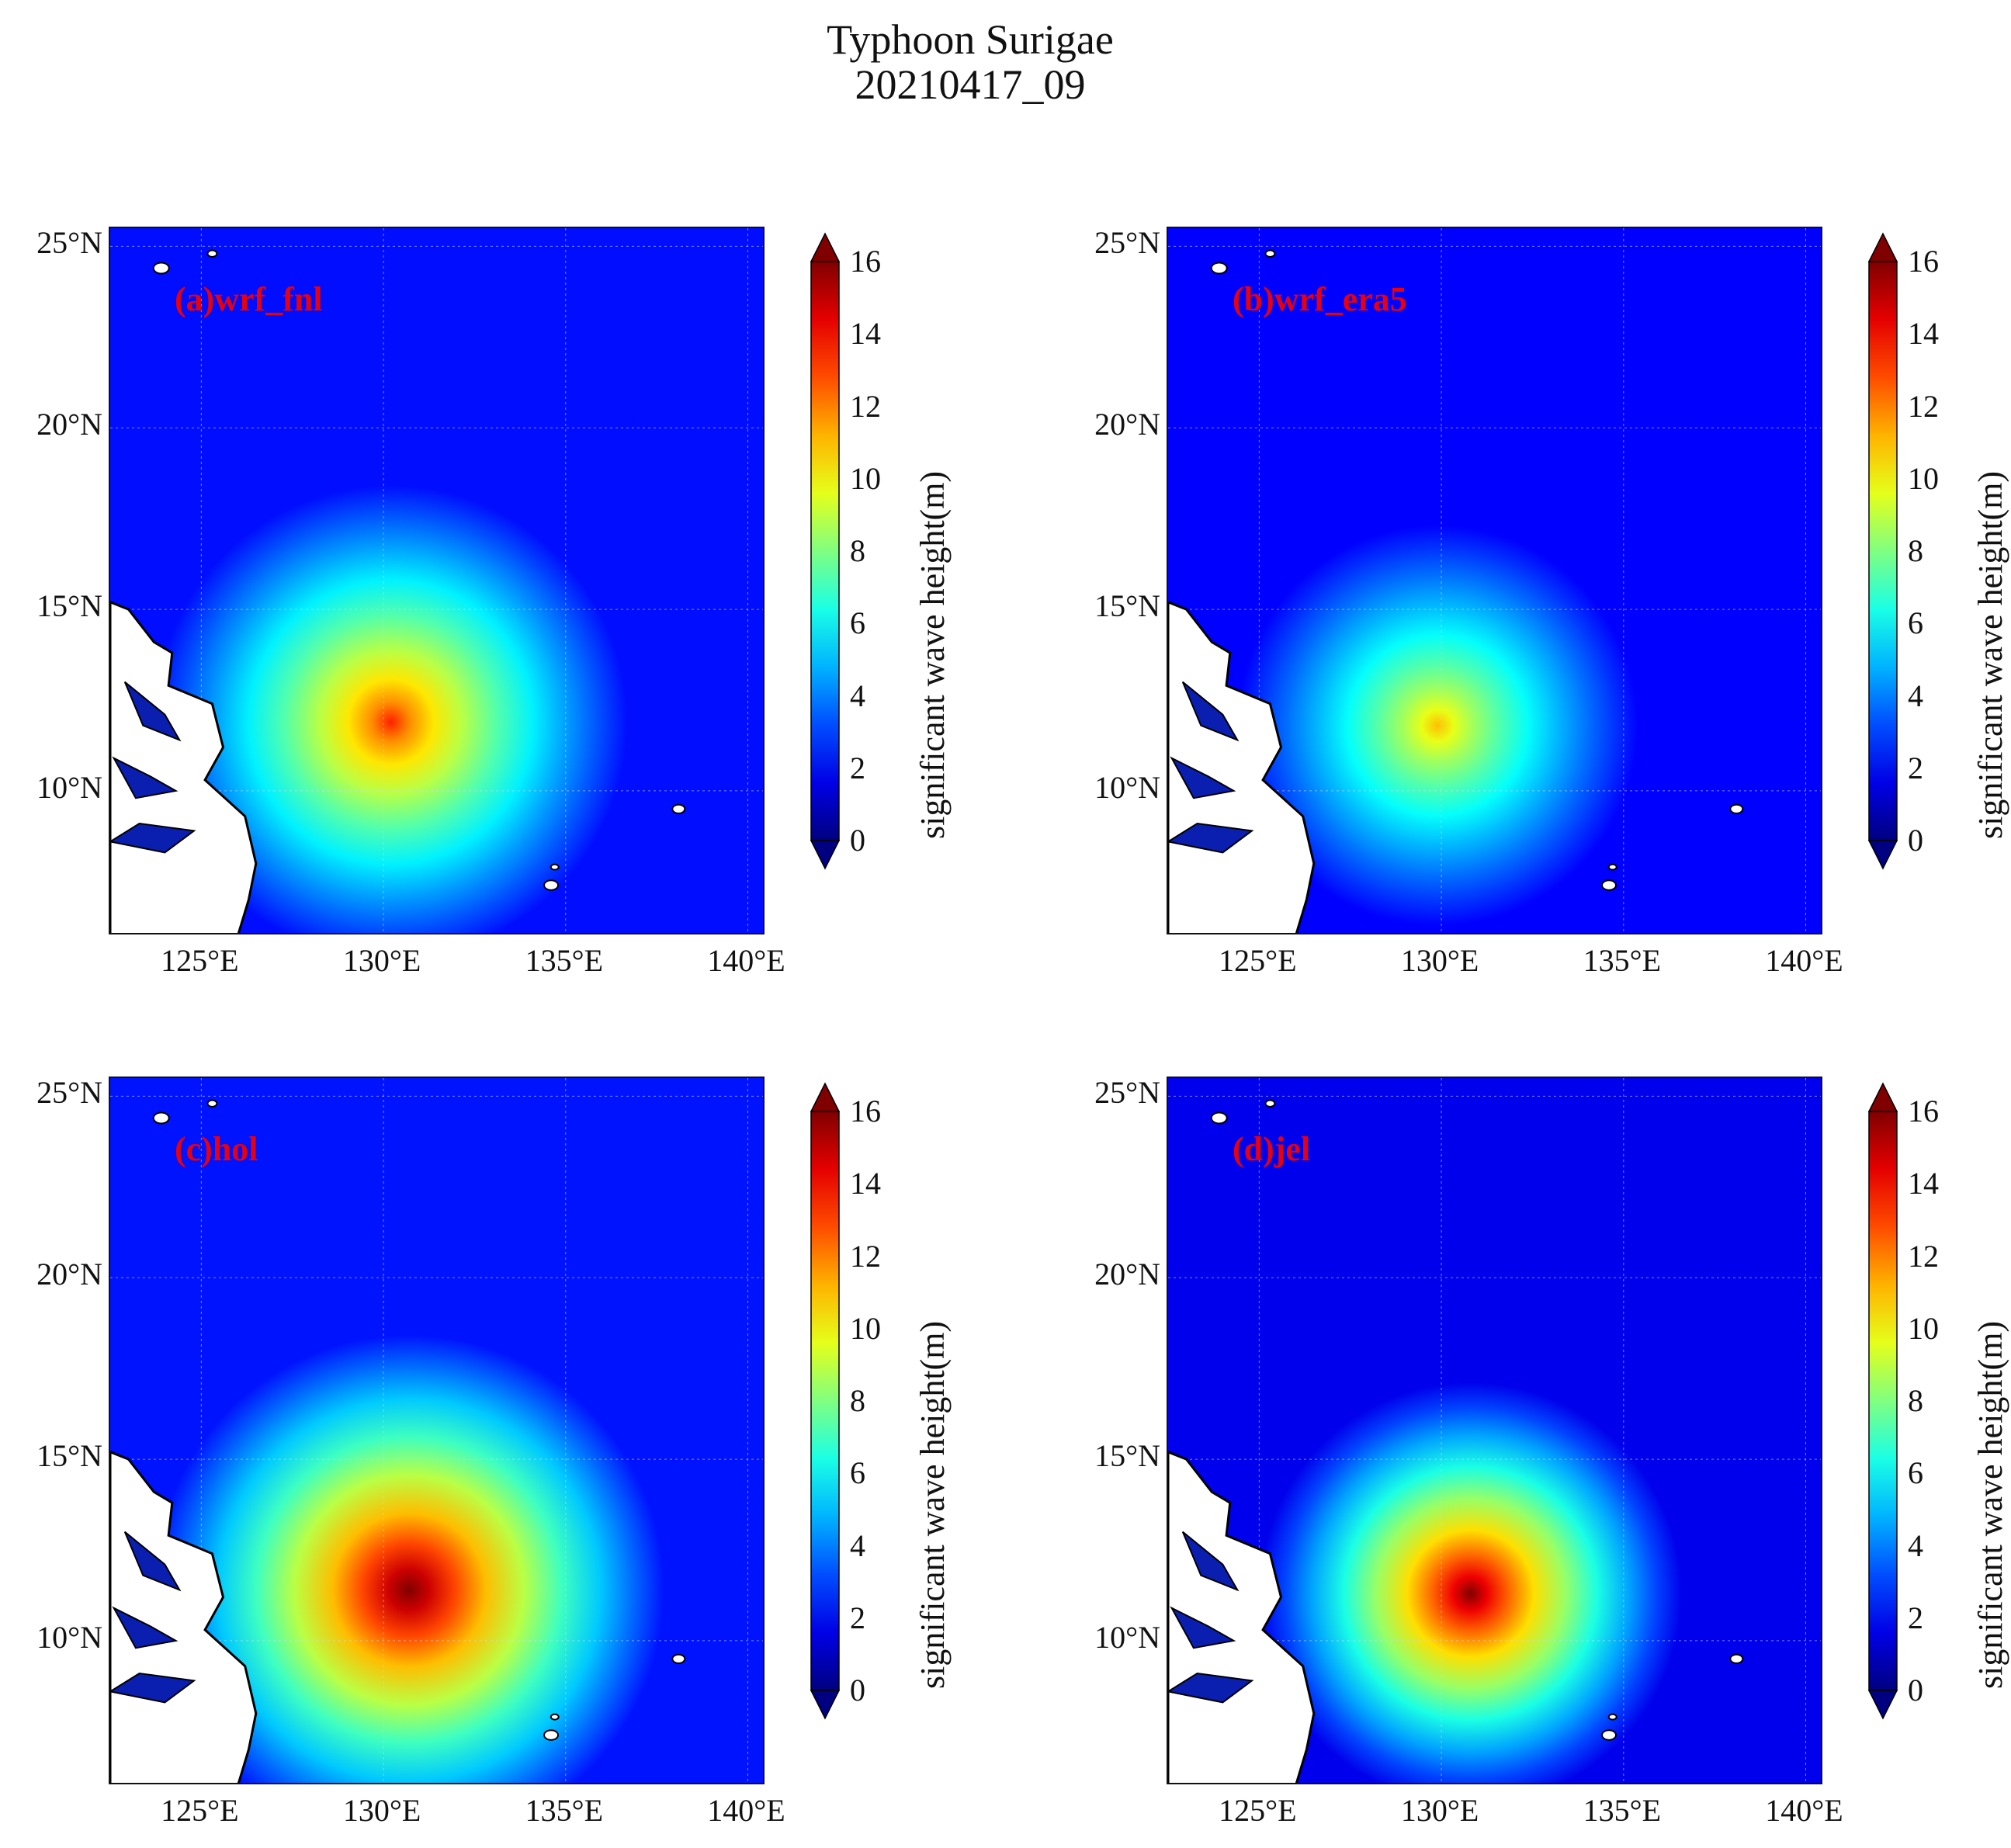 This screenshot has height=1848, width=2011. Describe the element at coordinates (971, 39) in the screenshot. I see `figure-title: Typhoon Surigae` at that location.